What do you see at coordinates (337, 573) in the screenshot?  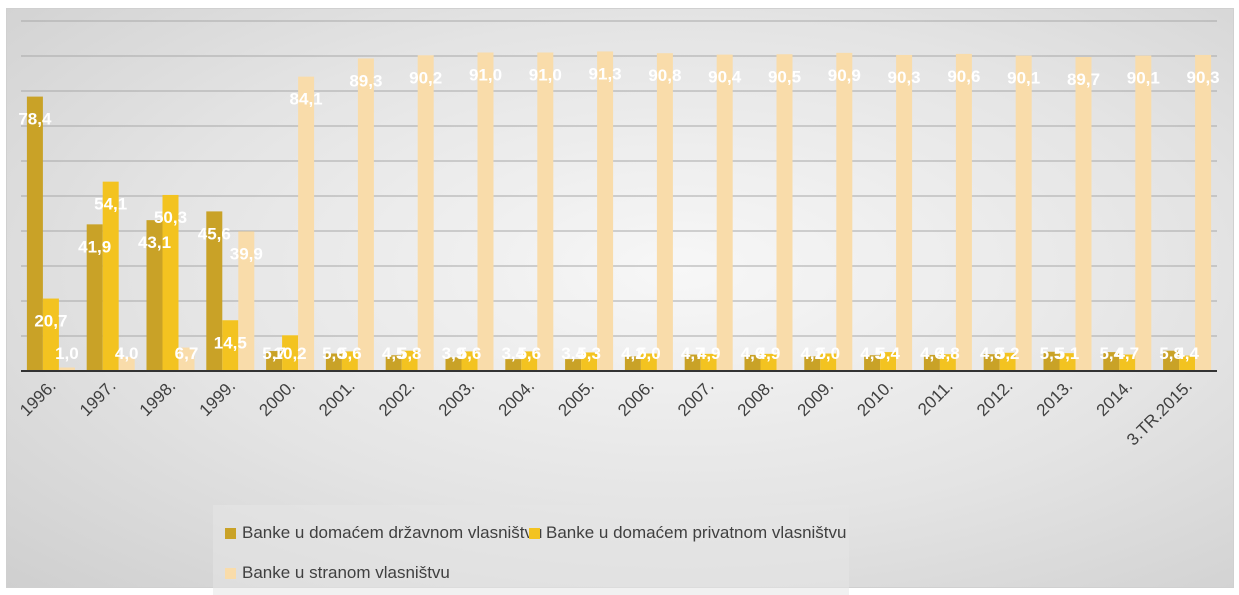 I see `legend-item-foreign: Banke u stranom vlasništvu` at bounding box center [337, 573].